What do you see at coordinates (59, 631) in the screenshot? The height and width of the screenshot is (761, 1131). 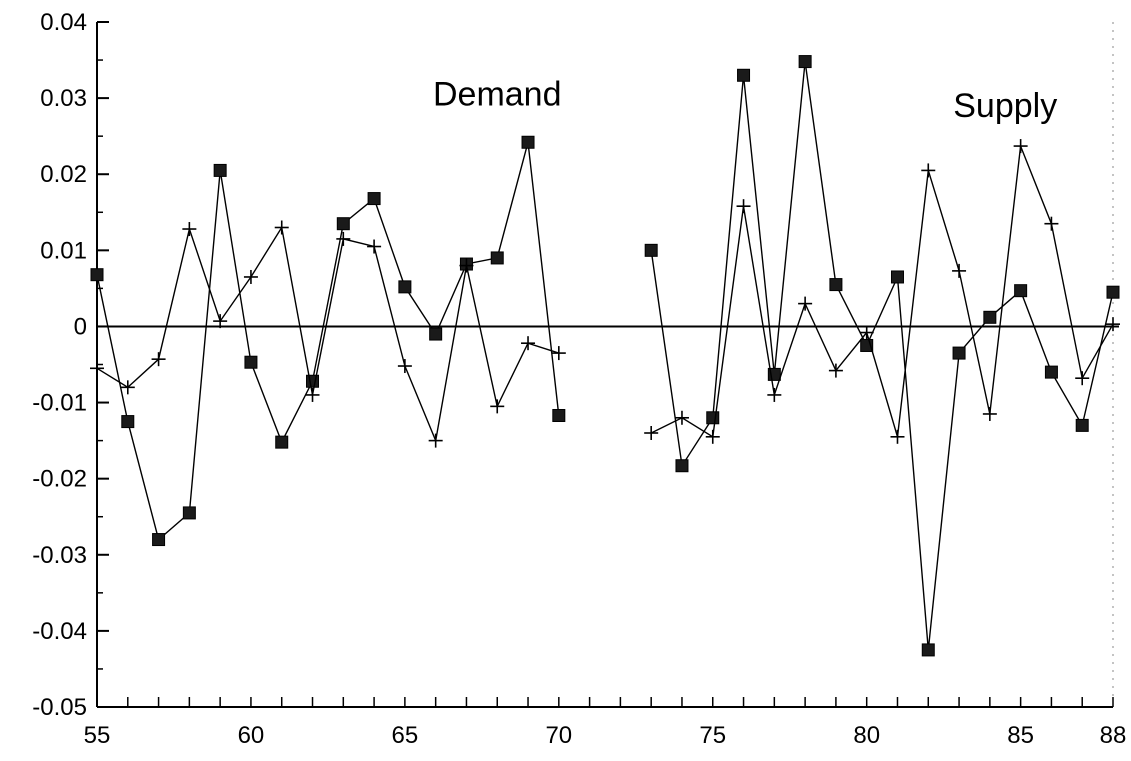 I see `y-tick-label: -0.04` at bounding box center [59, 631].